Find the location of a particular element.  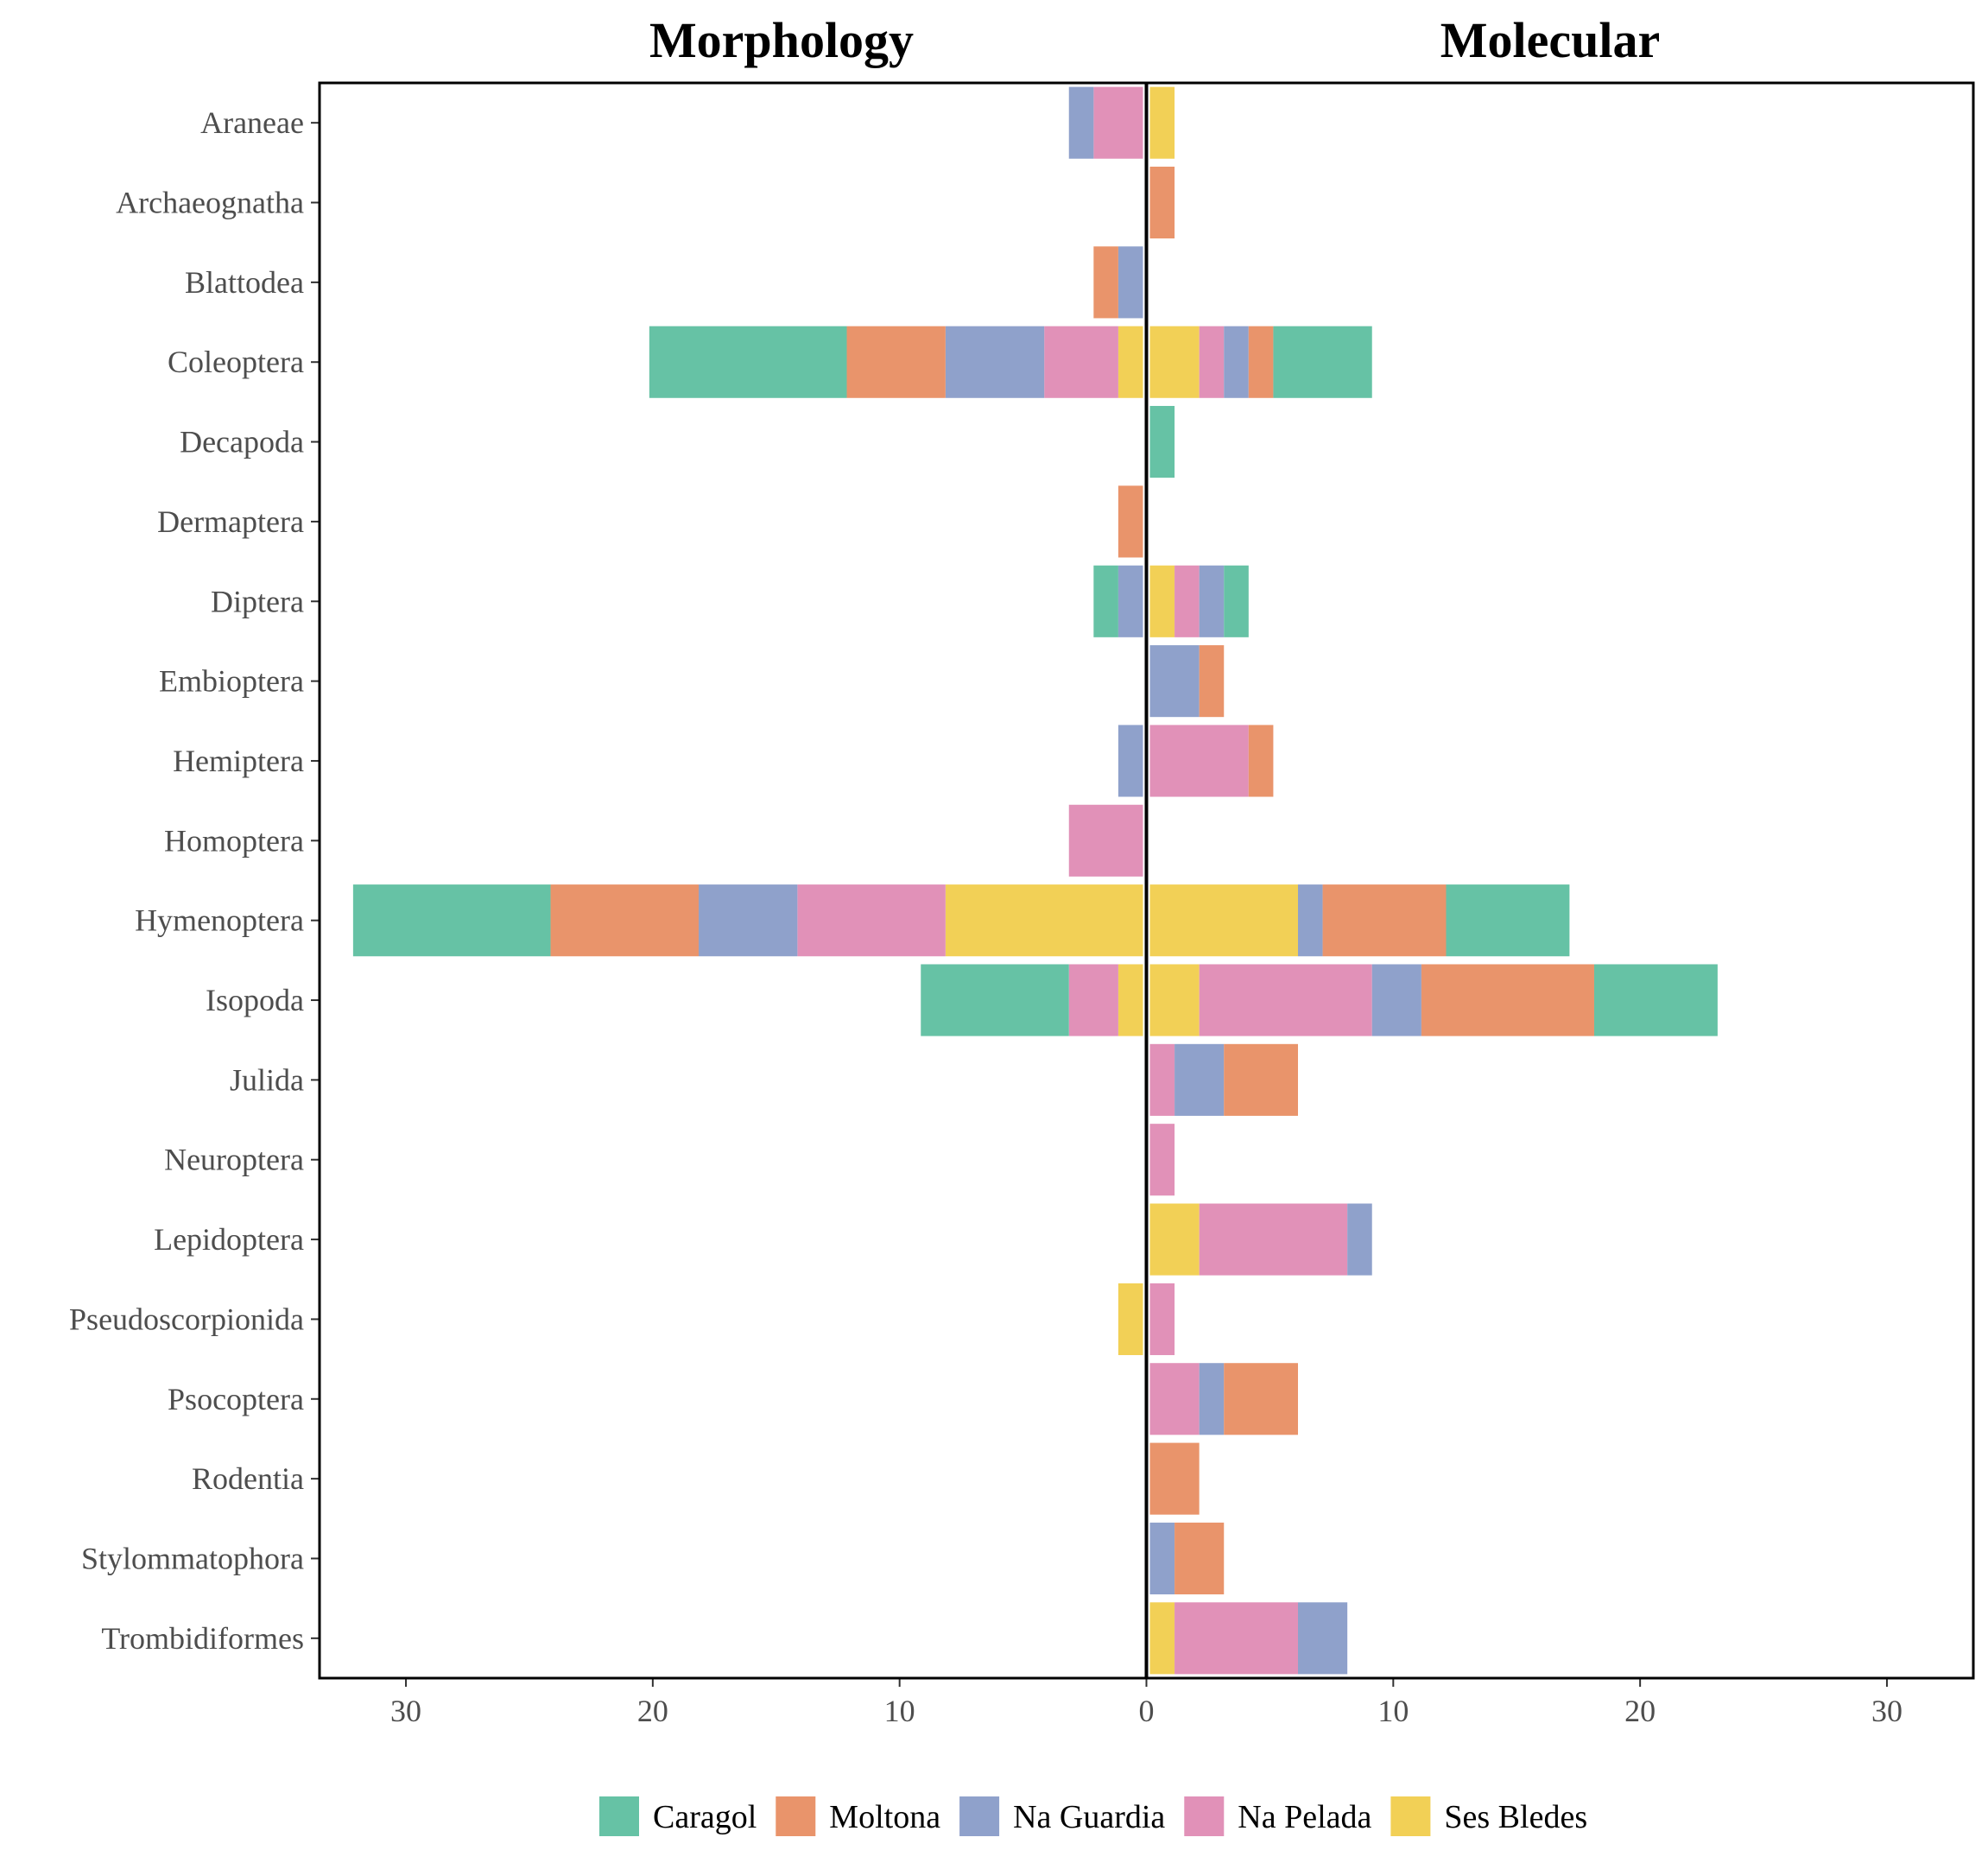

bar-molecular-archaeognatha-moltona is located at coordinates (1162, 202).